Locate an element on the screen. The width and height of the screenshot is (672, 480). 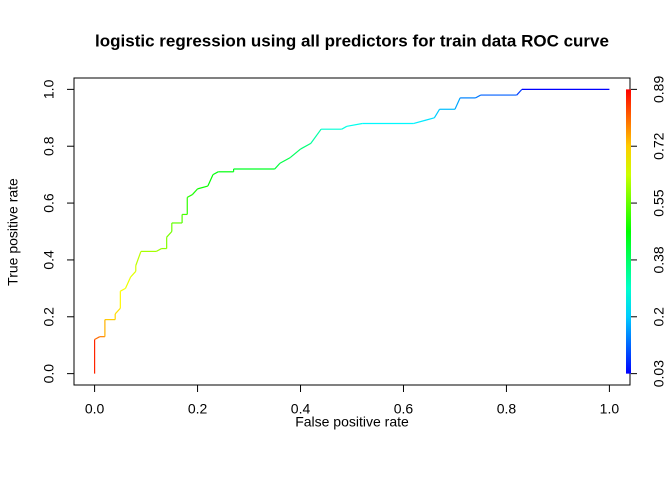
x-tick-label: 0.4 is located at coordinates (301, 409).